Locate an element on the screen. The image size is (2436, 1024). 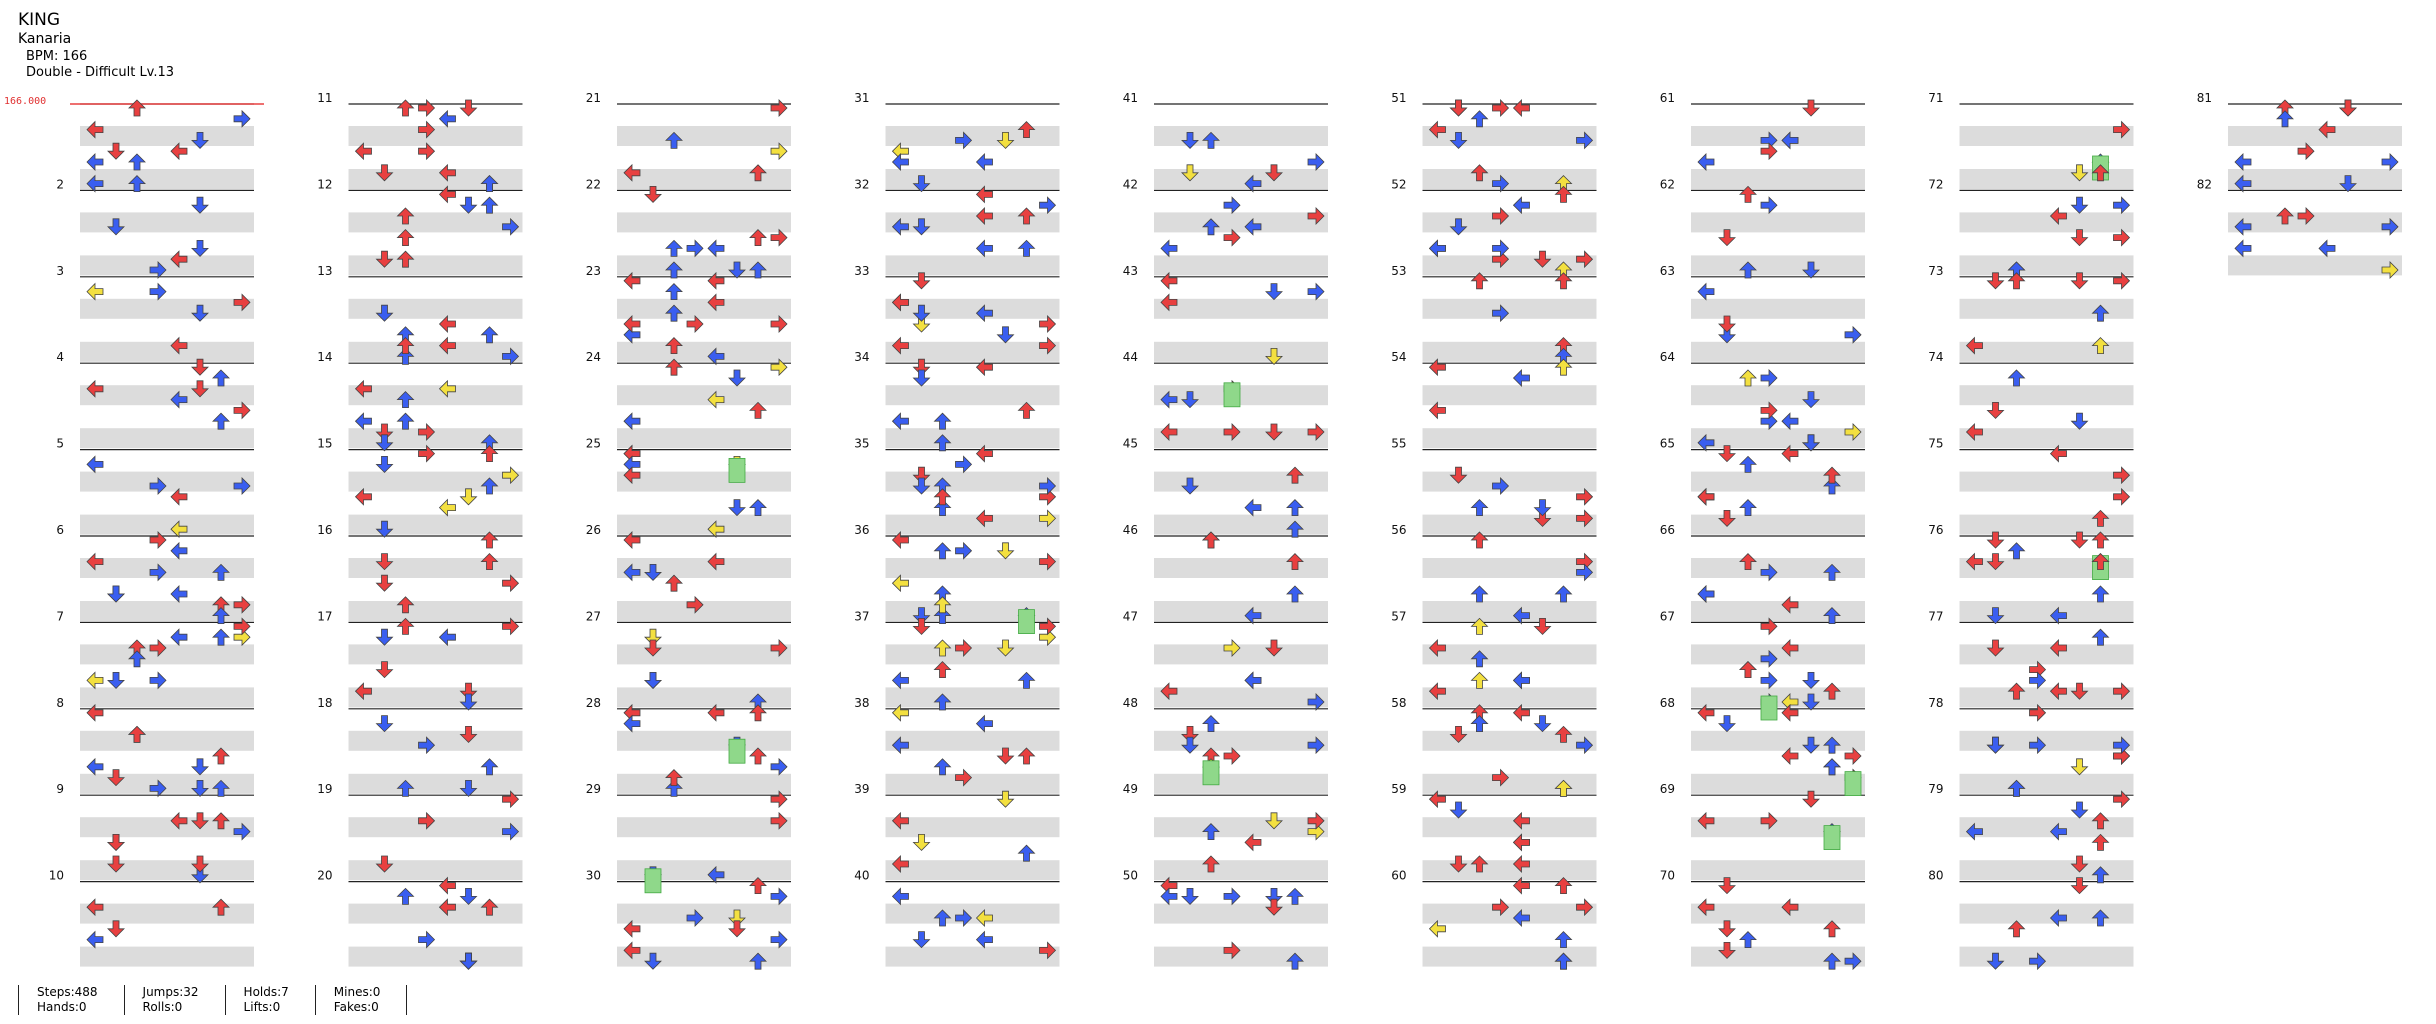
stat-fakes: Fakes:0 is located at coordinates (356, 1007).